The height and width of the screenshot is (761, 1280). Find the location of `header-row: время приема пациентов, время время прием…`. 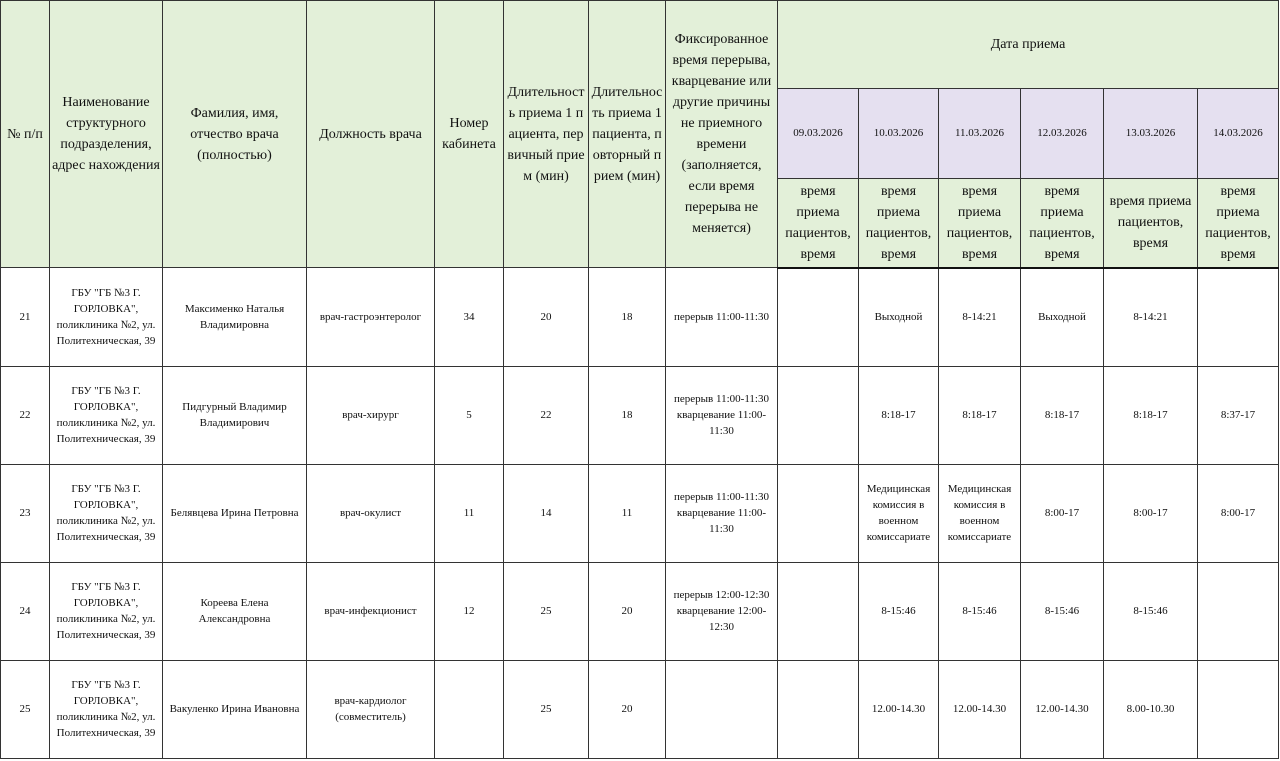

header-row: время приема пациентов, время время прием… is located at coordinates (640, 223).